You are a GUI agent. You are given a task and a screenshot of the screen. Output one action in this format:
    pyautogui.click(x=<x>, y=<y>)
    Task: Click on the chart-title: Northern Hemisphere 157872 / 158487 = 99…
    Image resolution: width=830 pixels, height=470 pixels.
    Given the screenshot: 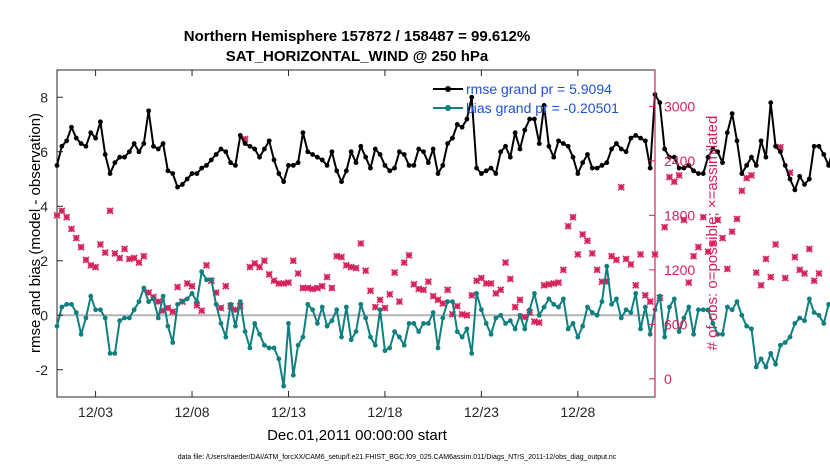 What is the action you would take?
    pyautogui.click(x=357, y=36)
    